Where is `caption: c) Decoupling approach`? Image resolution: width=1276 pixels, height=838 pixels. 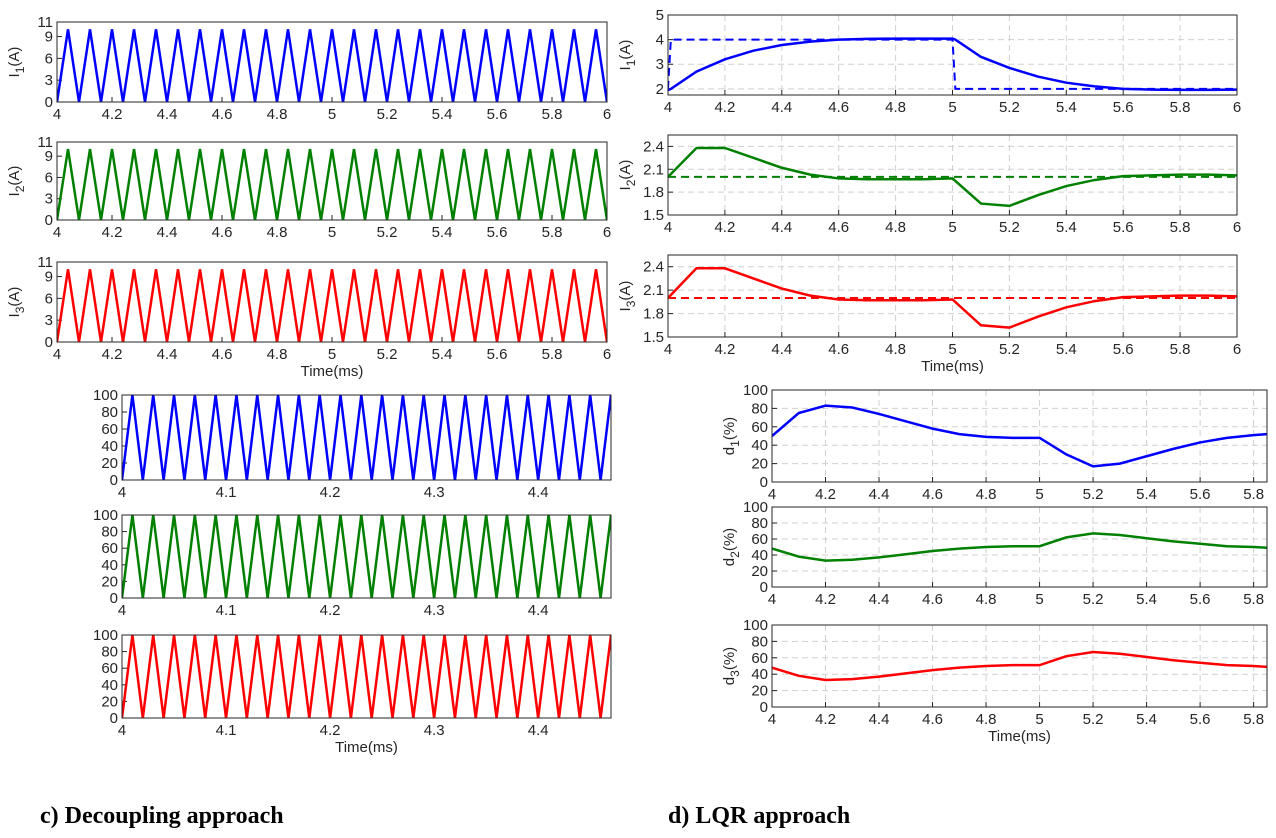
caption: c) Decoupling approach is located at coordinates (162, 816).